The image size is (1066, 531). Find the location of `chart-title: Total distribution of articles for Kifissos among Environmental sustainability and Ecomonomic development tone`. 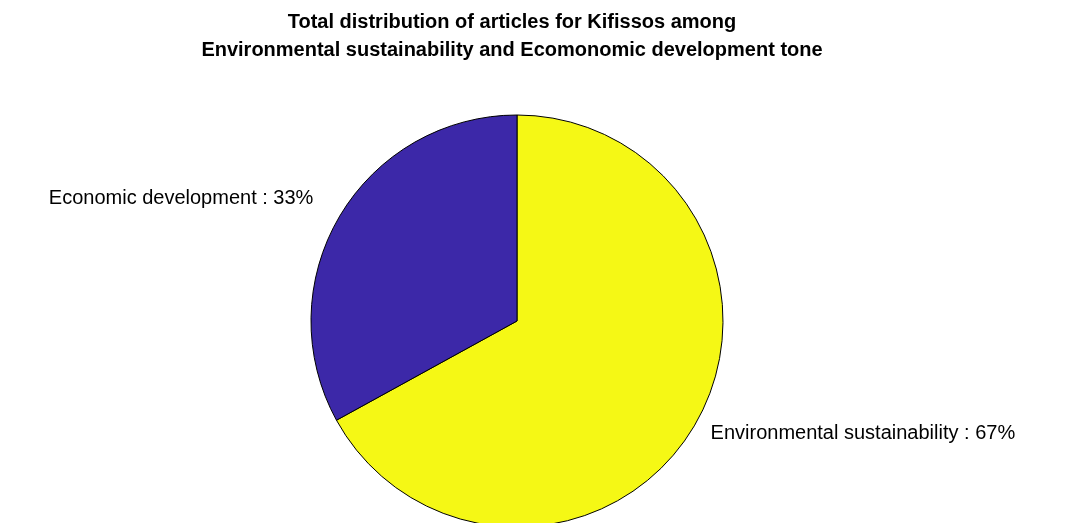

chart-title: Total distribution of articles for Kifissos among Environmental sustainability and Ecomonomic development tone is located at coordinates (512, 35).